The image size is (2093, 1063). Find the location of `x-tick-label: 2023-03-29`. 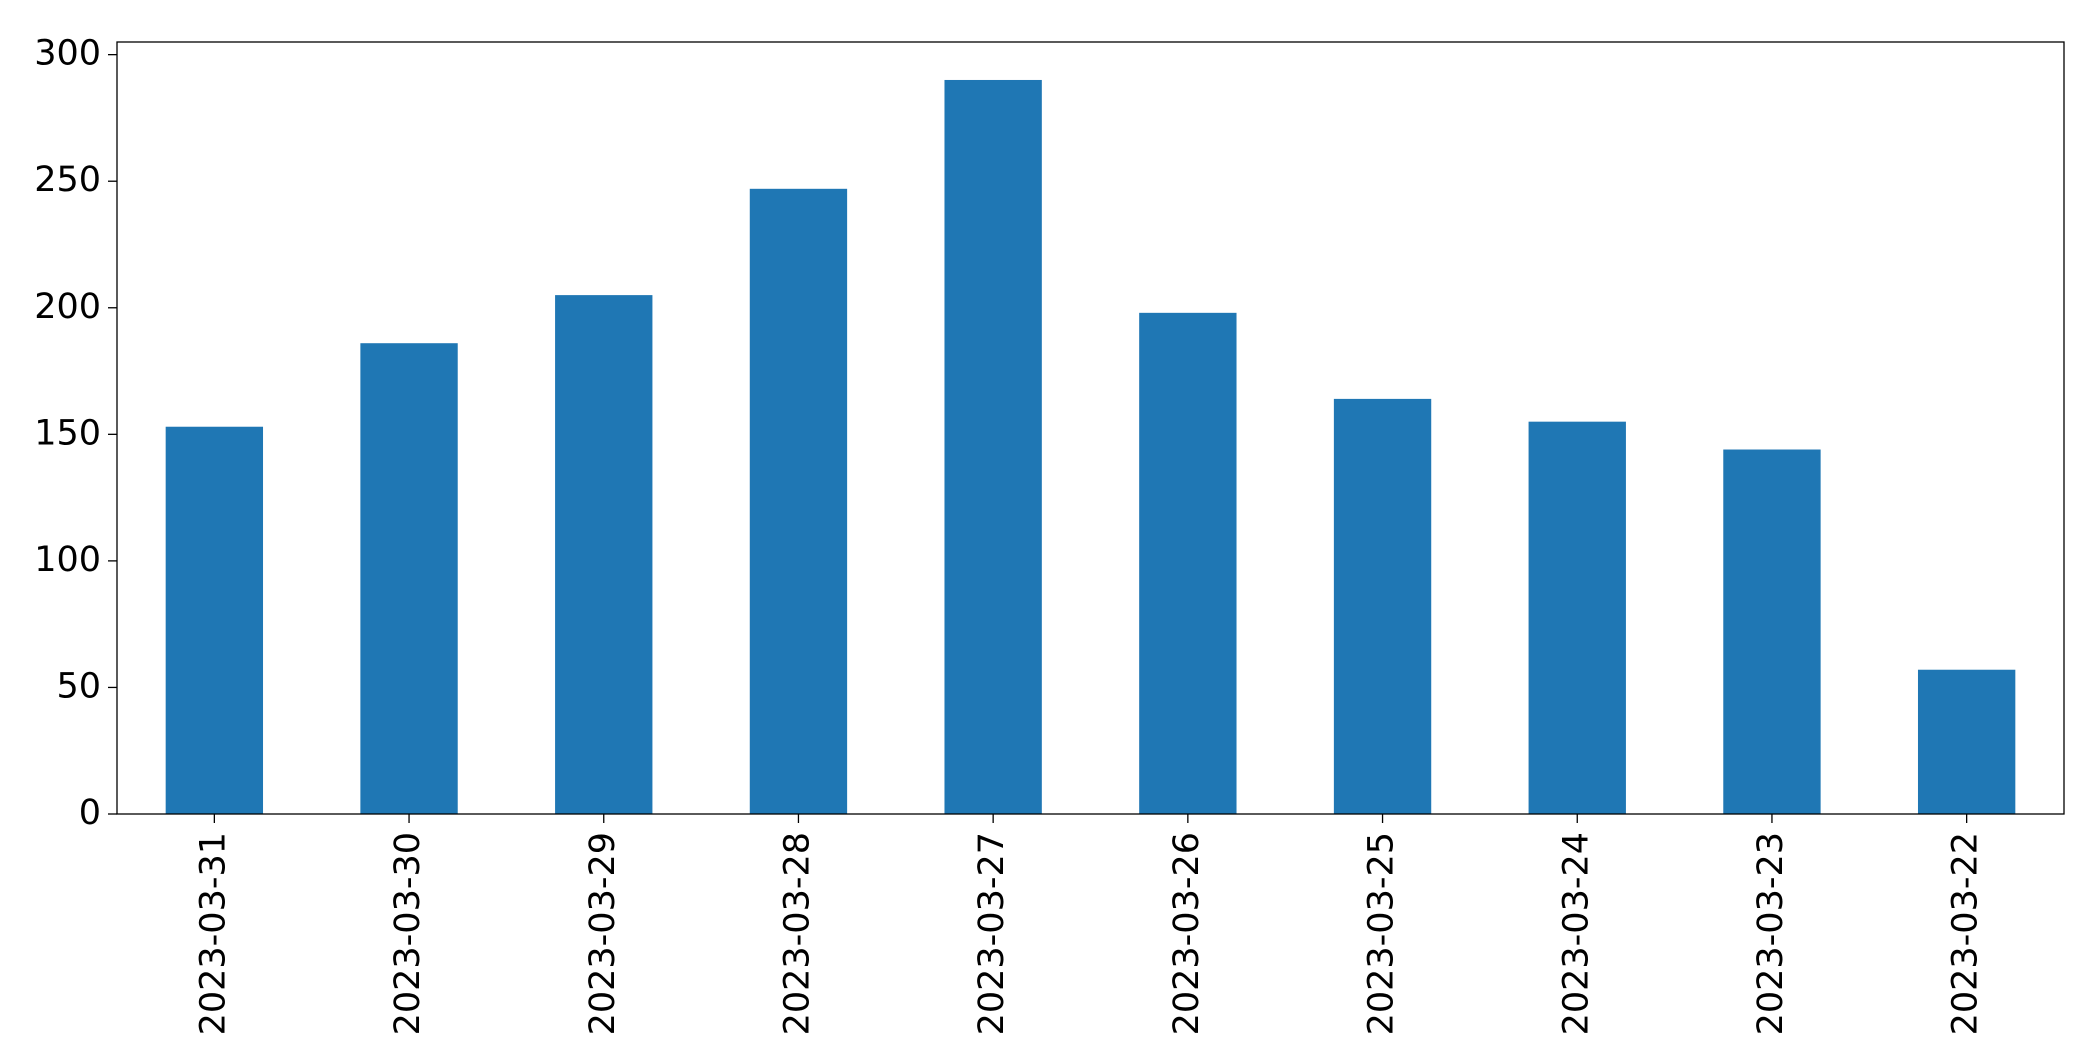

x-tick-label: 2023-03-29 is located at coordinates (603, 933).